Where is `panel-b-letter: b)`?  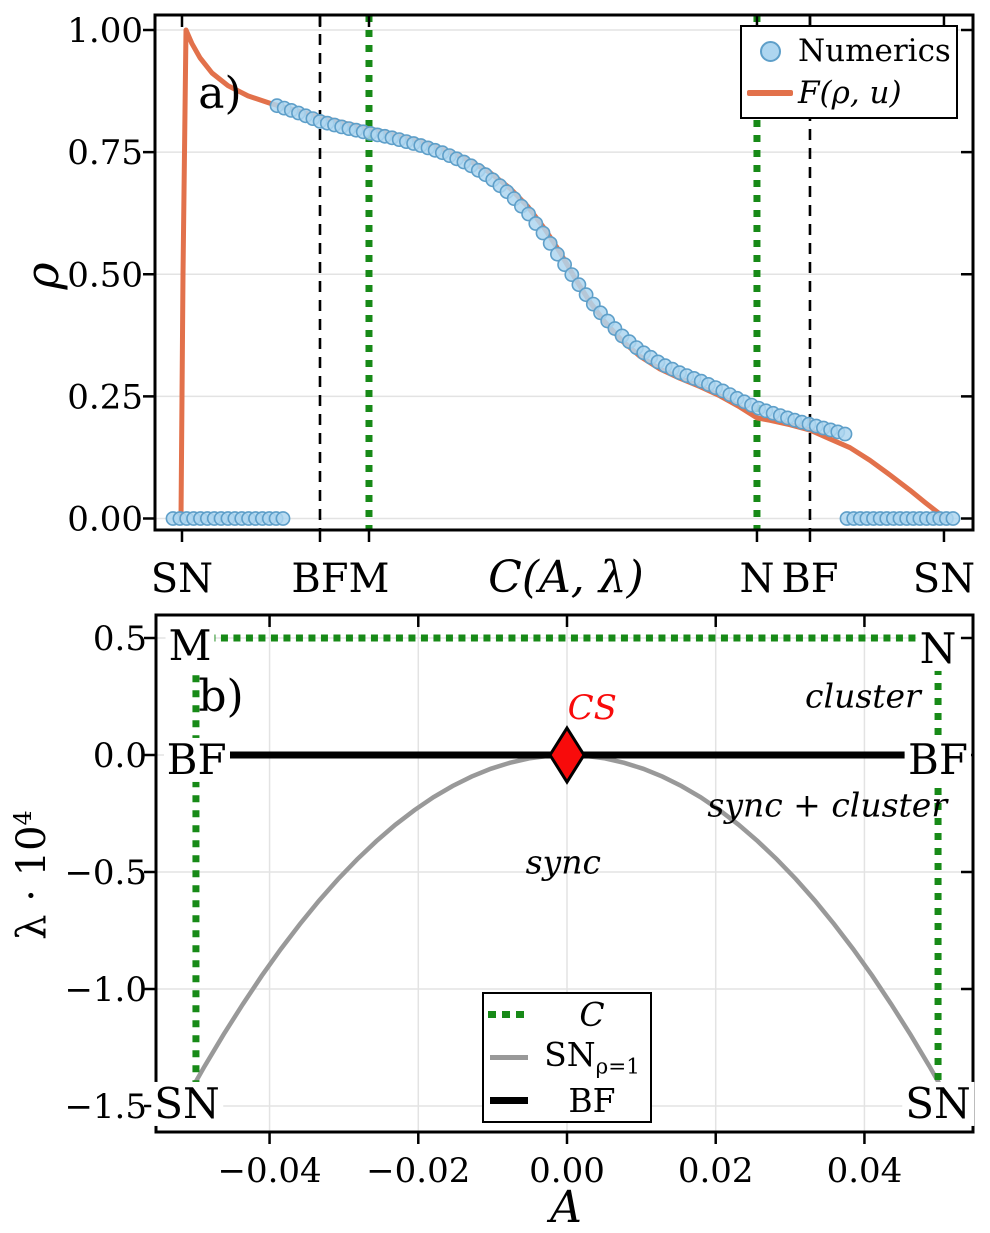
panel-b-letter: b) is located at coordinates (221, 696).